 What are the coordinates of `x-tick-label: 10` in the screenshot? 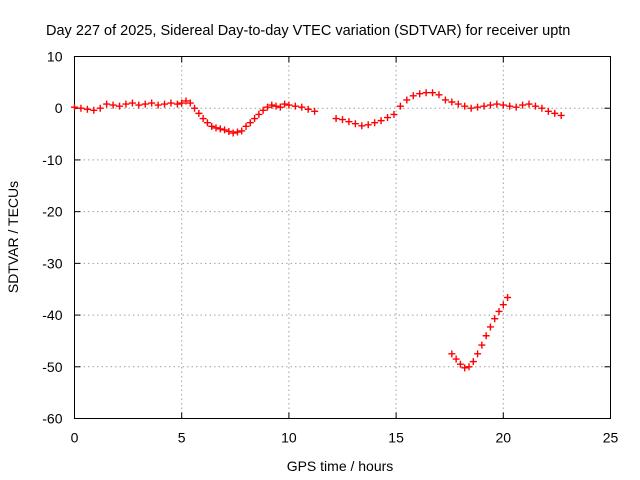 It's located at (289, 438).